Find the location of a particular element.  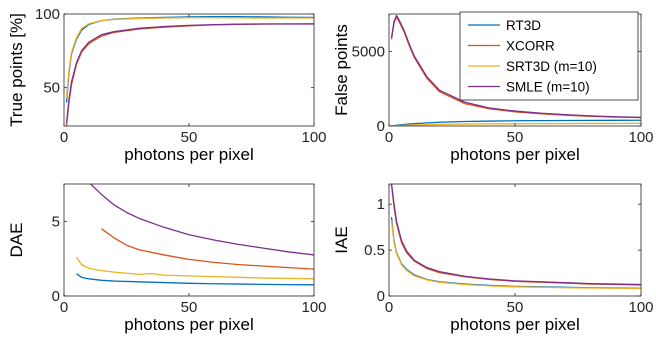

legend-label-xcorr: XCORR is located at coordinates (530, 46).